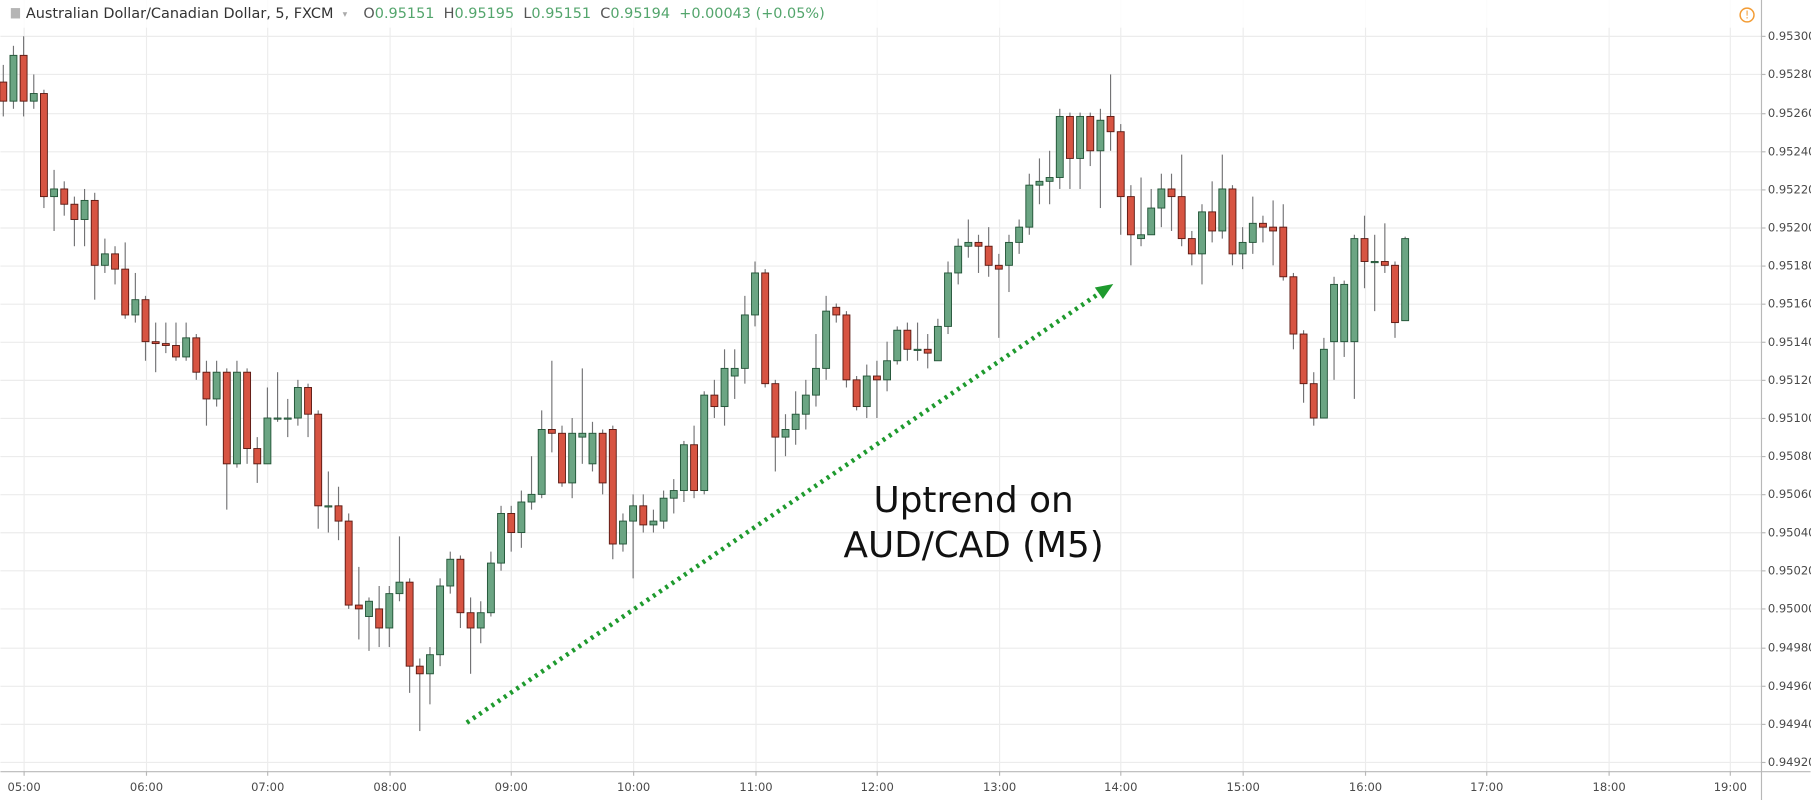  I want to click on warning-icon-mark: !, so click(1747, 16).